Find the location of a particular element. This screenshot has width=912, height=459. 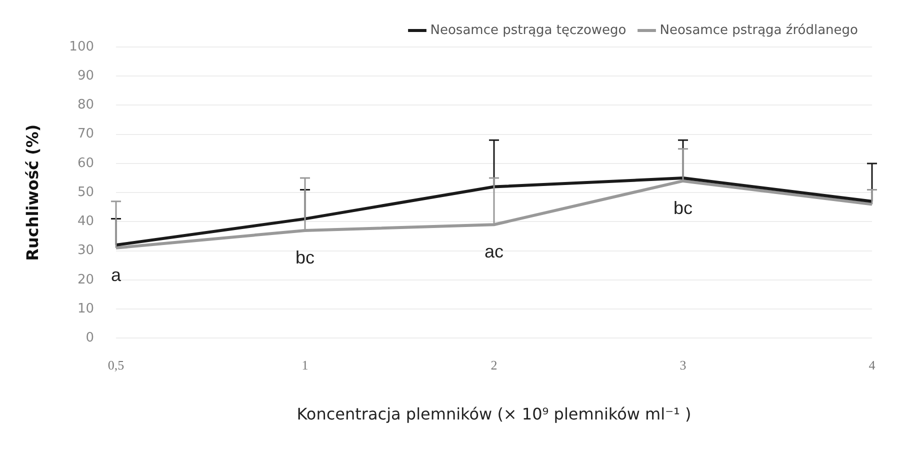

y-tick-label: 0 is located at coordinates (90, 338).